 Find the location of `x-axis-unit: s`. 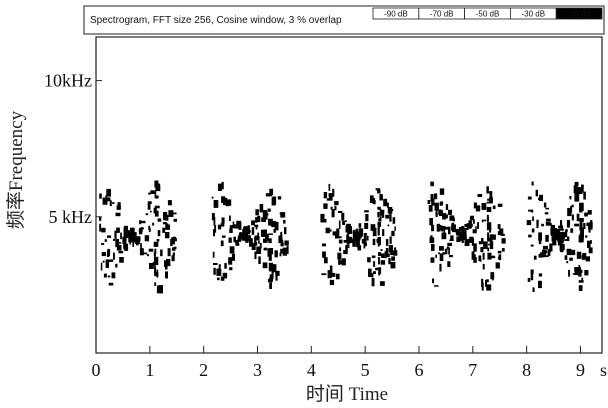

x-axis-unit: s is located at coordinates (603, 370).